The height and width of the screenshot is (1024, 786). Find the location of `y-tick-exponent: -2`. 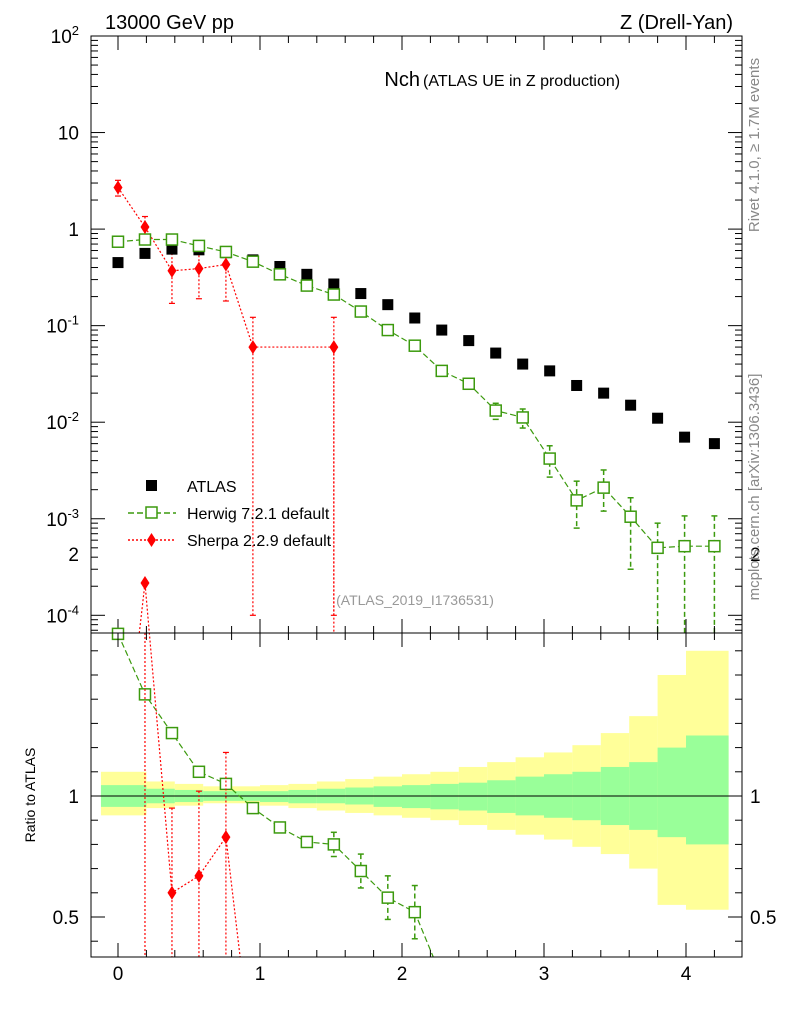

y-tick-exponent: -2 is located at coordinates (73, 416).